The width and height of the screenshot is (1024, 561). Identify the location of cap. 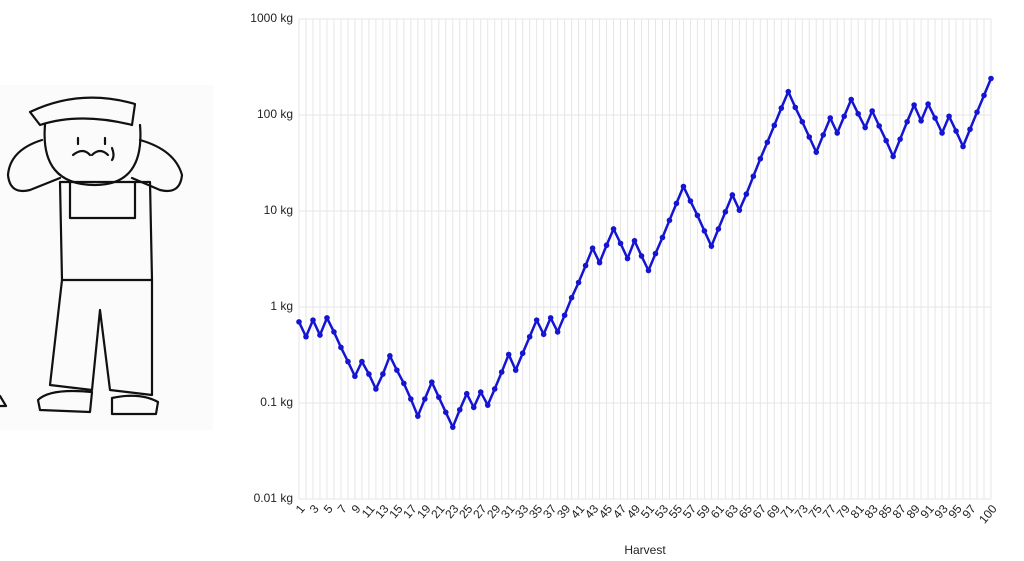
(82, 111).